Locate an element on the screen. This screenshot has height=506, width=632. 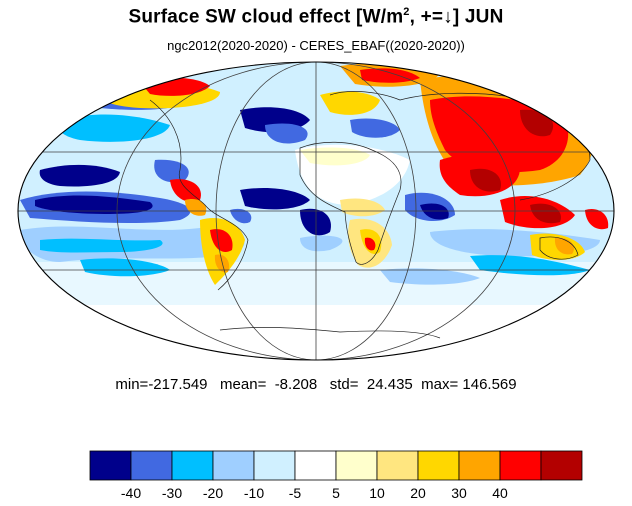
stat-mean: -8.208 is located at coordinates (296, 384).